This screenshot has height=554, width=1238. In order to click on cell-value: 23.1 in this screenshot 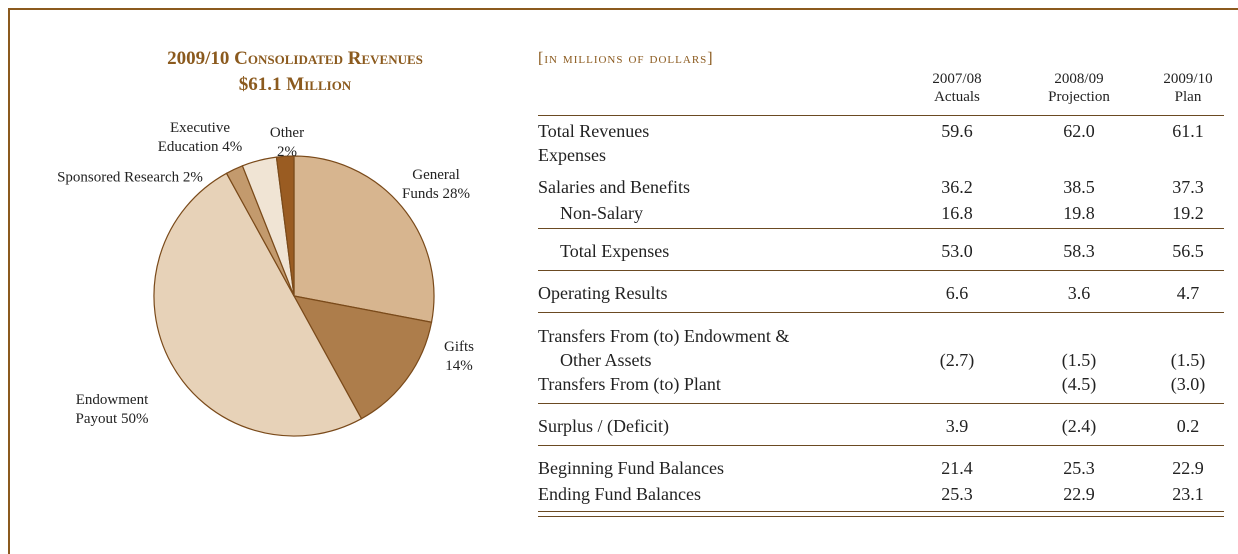, I will do `click(1188, 494)`.